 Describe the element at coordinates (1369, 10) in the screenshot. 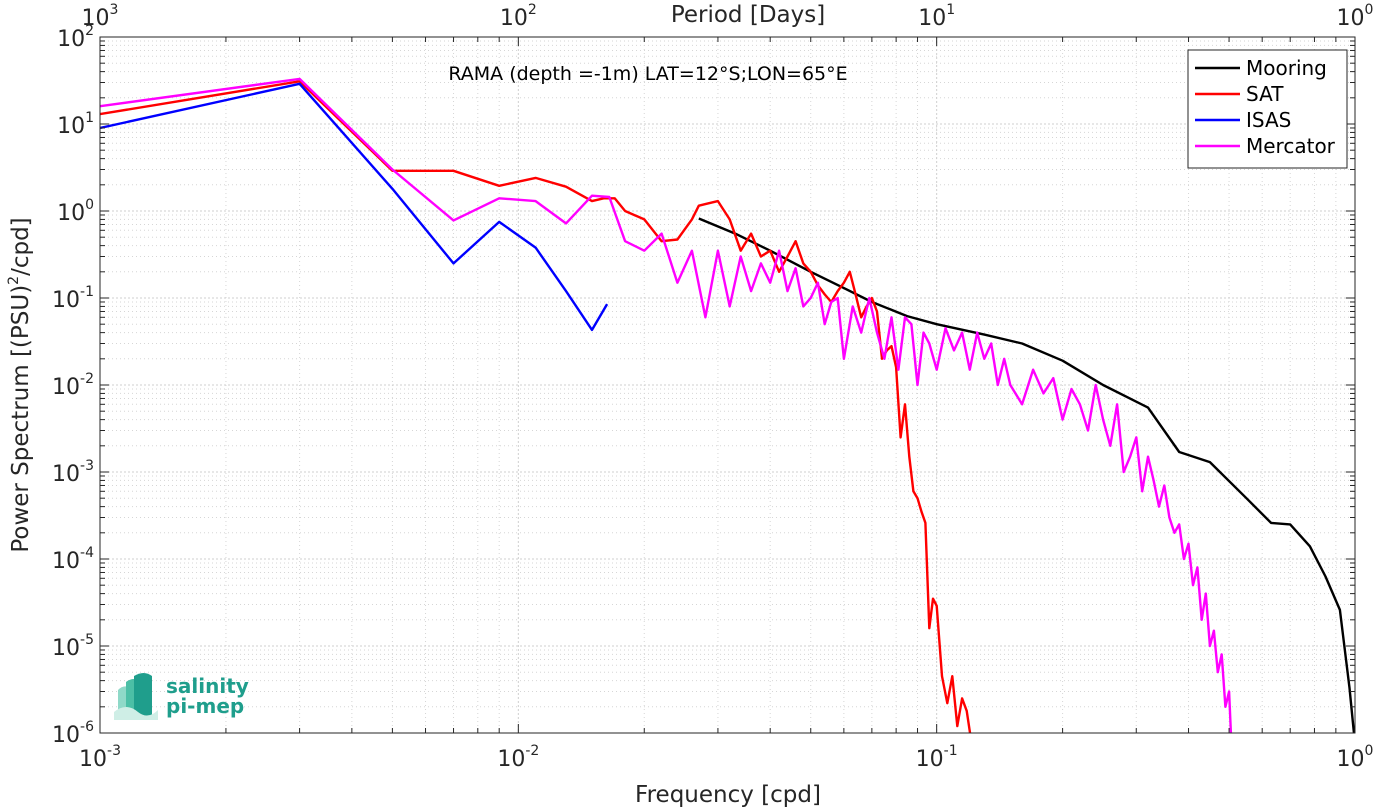

I see `top-tick-label-exponent: 0` at that location.